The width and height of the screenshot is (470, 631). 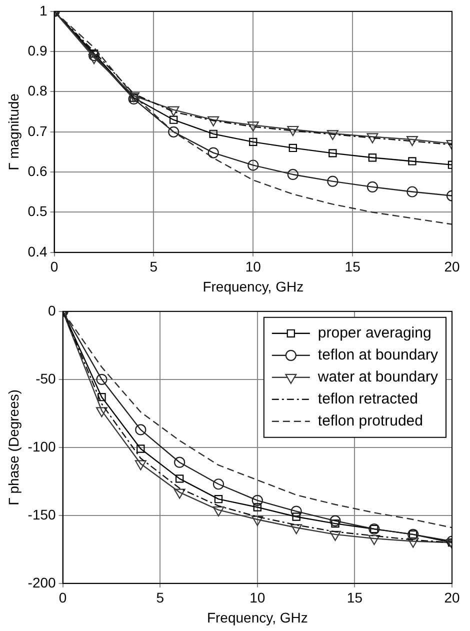 I want to click on y-tick-label: -50, so click(x=46, y=378).